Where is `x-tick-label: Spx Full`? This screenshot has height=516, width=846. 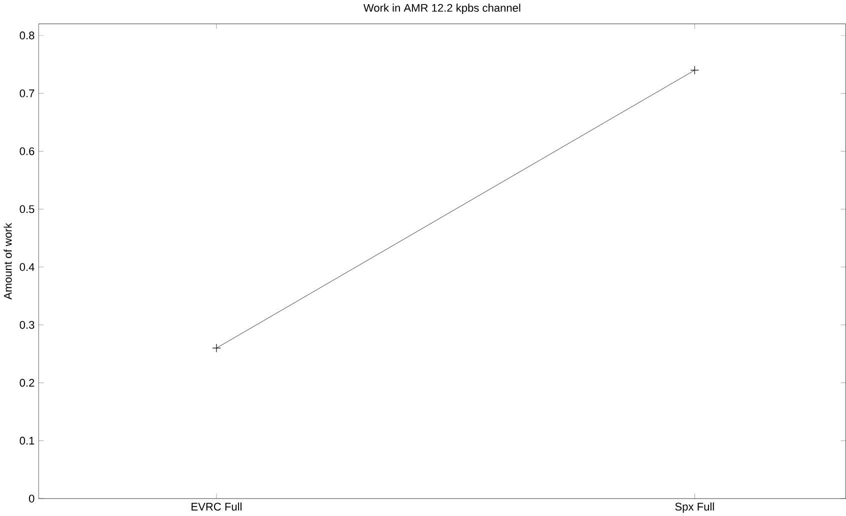
x-tick-label: Spx Full is located at coordinates (694, 507).